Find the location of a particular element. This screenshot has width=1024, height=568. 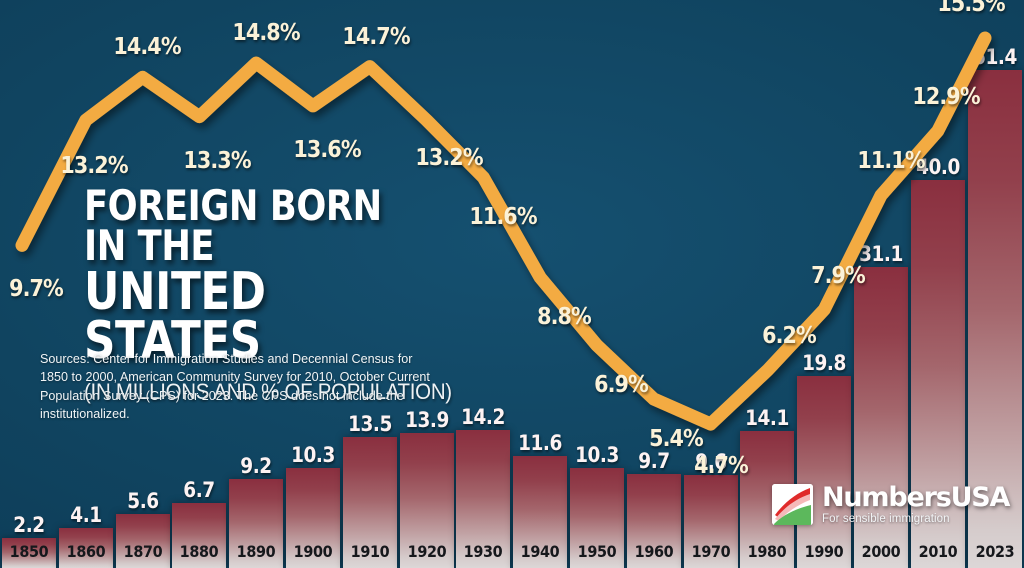

bar-value-2010: 40.0 is located at coordinates (937, 167).